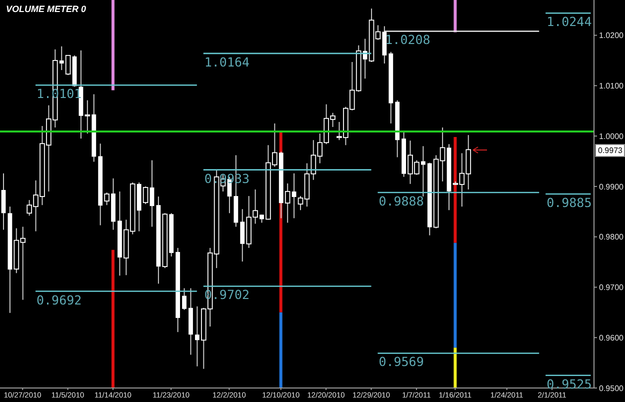 Image resolution: width=625 pixels, height=402 pixels. Describe the element at coordinates (227, 62) in the screenshot. I see `data-label: 1.0164` at that location.